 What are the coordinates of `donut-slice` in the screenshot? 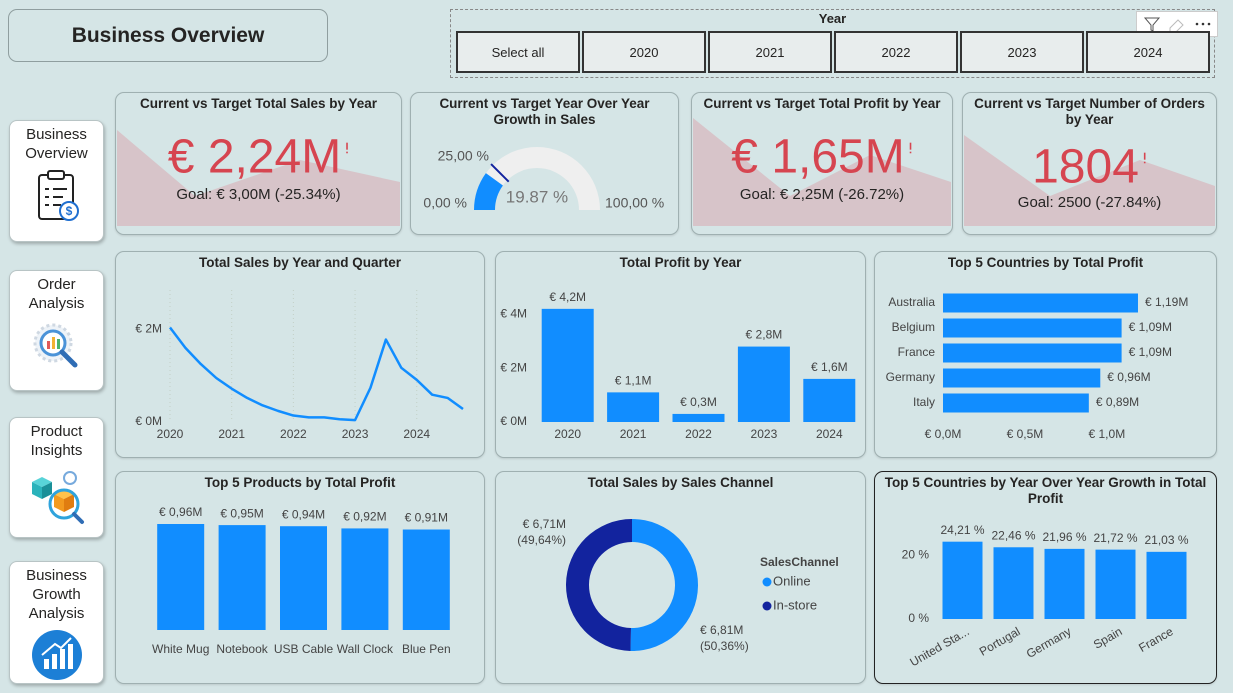 It's located at (664, 585).